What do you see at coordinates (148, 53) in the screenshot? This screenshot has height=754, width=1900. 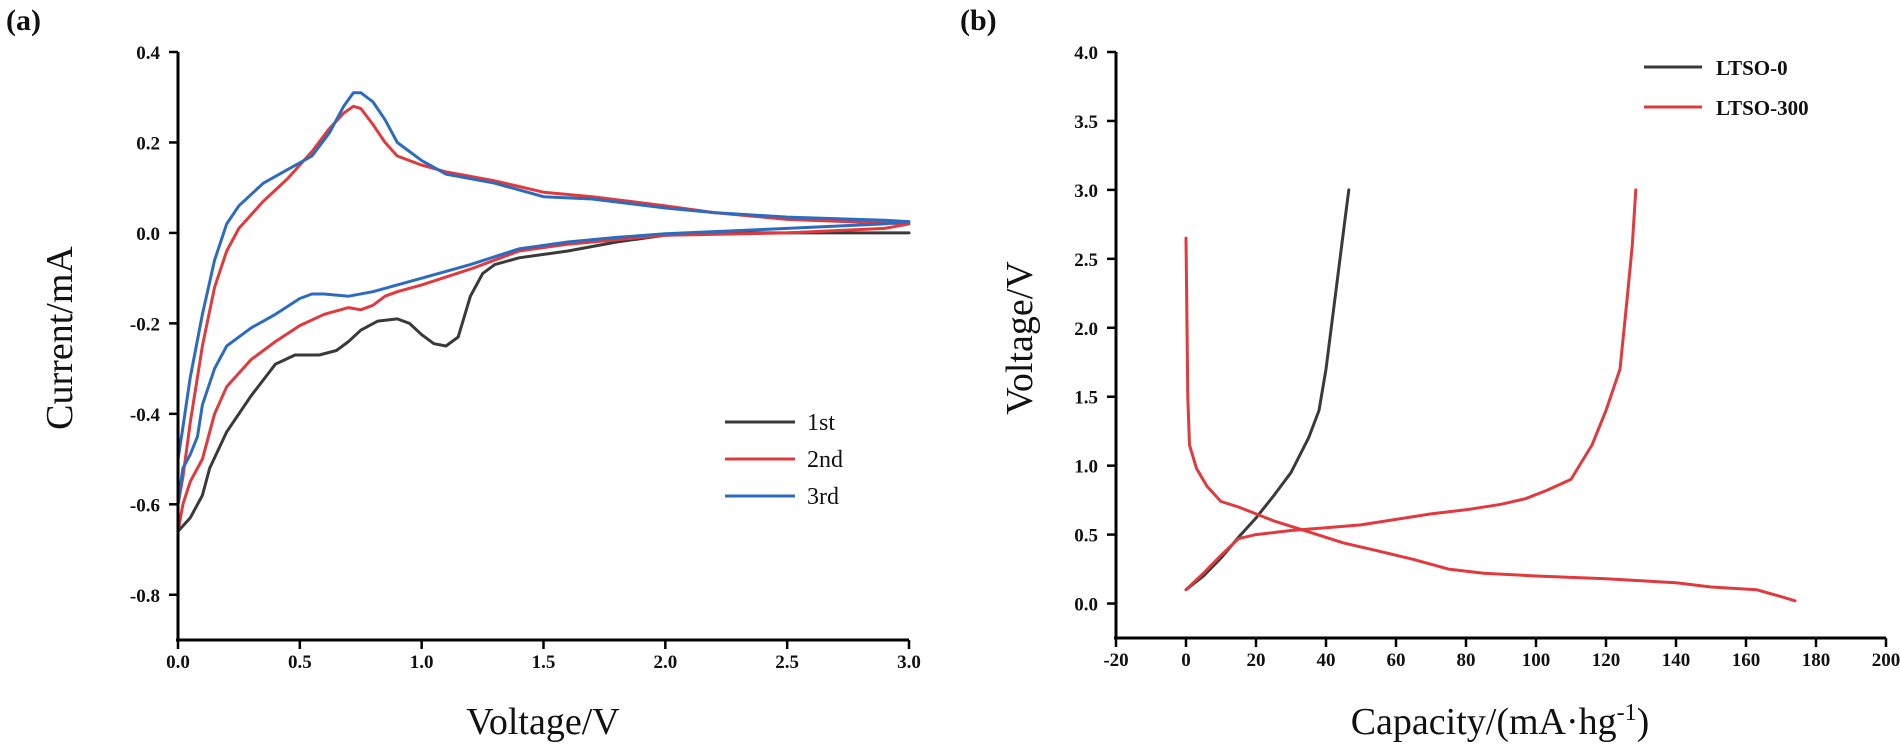 I see `y-tick-label: 0.4` at bounding box center [148, 53].